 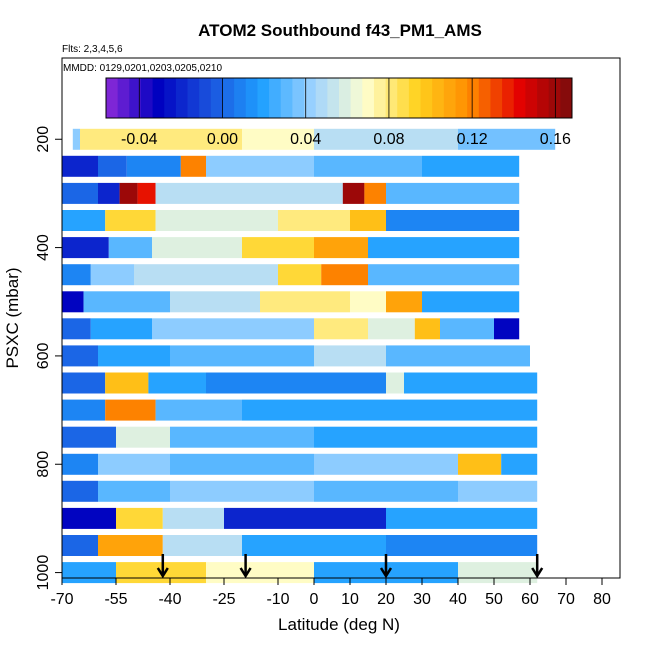 I want to click on y-tick-label: 800, so click(x=43, y=464).